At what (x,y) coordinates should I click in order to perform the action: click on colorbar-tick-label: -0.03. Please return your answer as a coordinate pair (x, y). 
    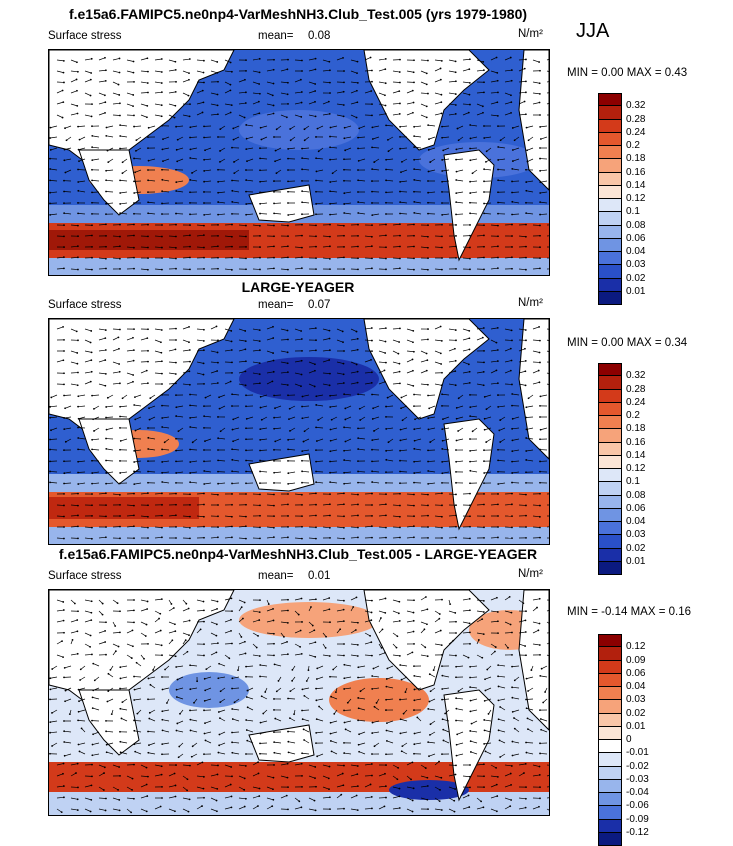
    Looking at the image, I should click on (637, 779).